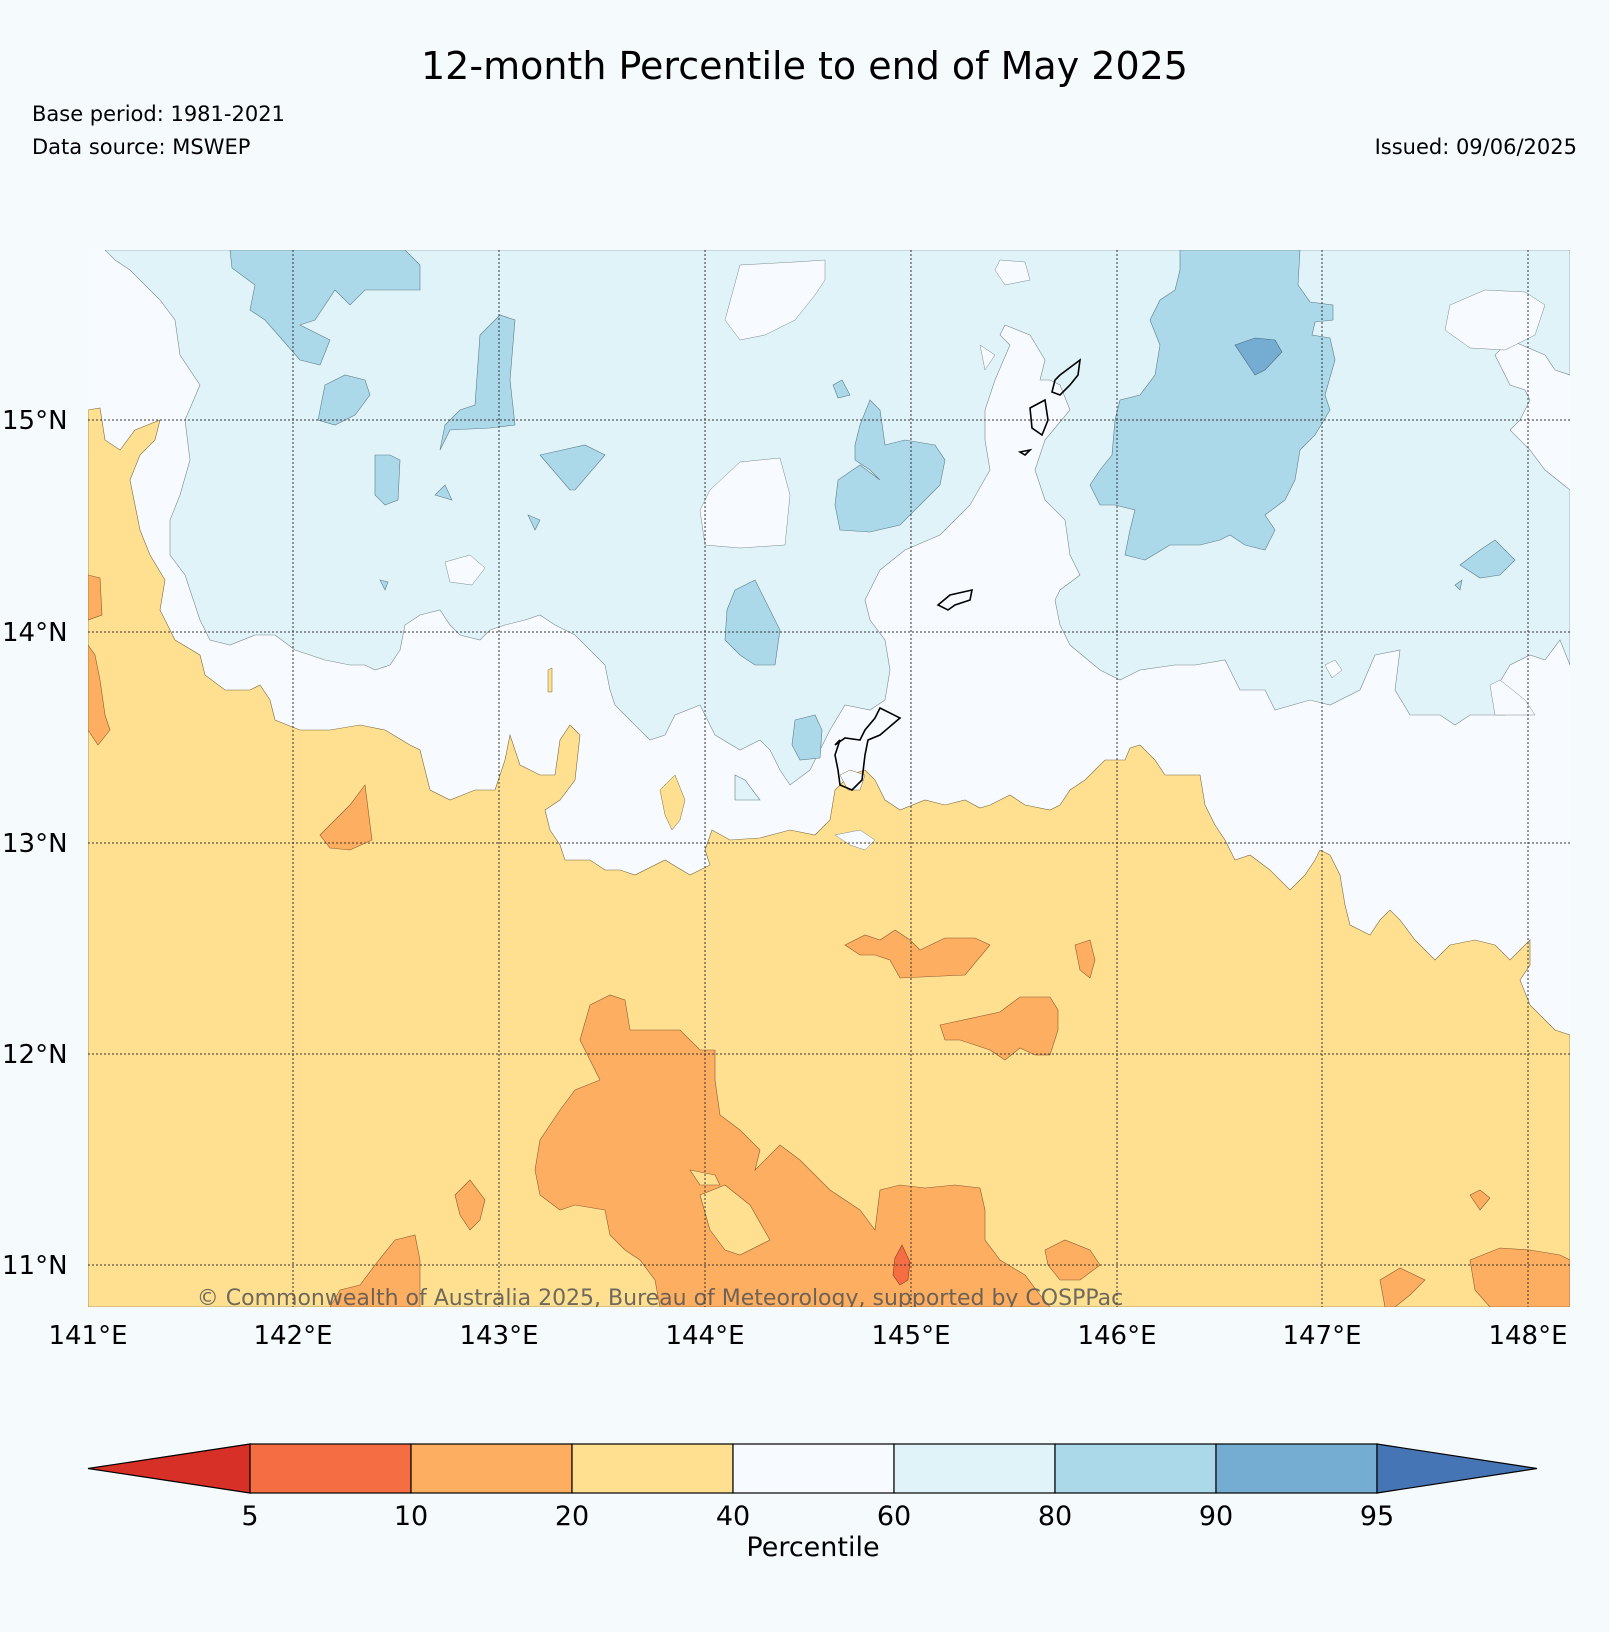 The width and height of the screenshot is (1609, 1632). I want to click on field-below-40-pockets, so click(706, 749).